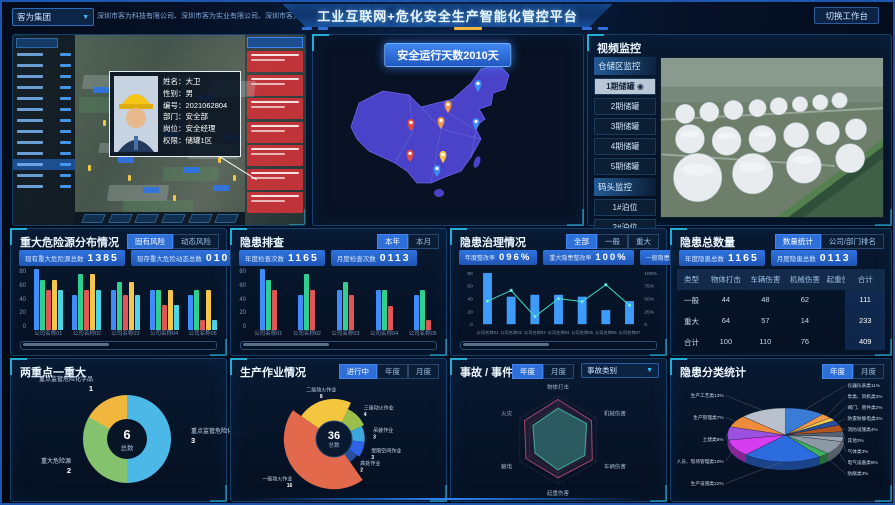 The image size is (895, 505). What do you see at coordinates (666, 259) in the screenshot?
I see `stat-label: 一般隐患整改率` at bounding box center [666, 259].